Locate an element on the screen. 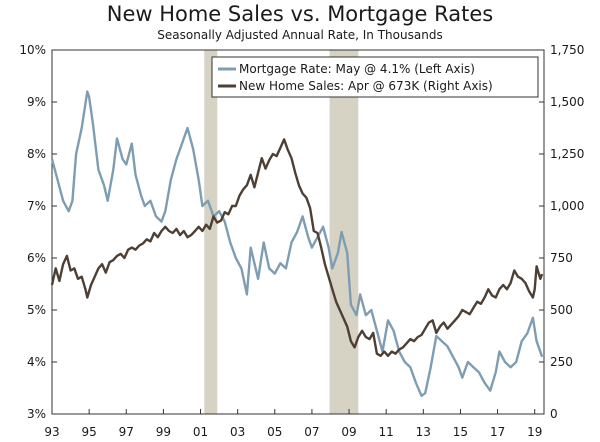 The height and width of the screenshot is (442, 600). right-axis-tick-label: 1,250 is located at coordinates (567, 154).